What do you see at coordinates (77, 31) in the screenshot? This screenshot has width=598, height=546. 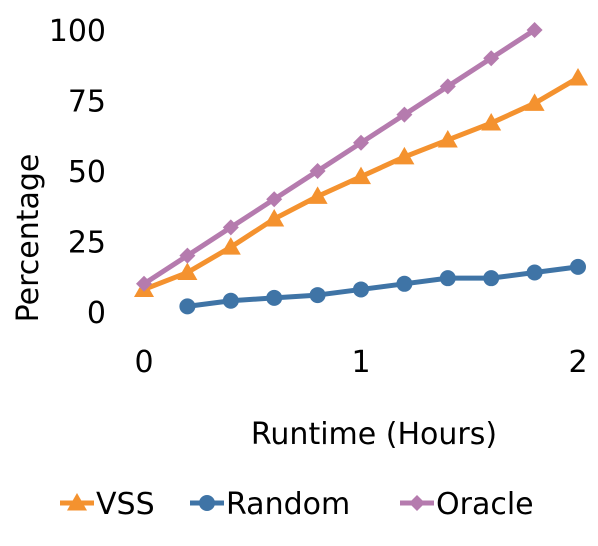 I see `y-tick-label-4: 100` at bounding box center [77, 31].